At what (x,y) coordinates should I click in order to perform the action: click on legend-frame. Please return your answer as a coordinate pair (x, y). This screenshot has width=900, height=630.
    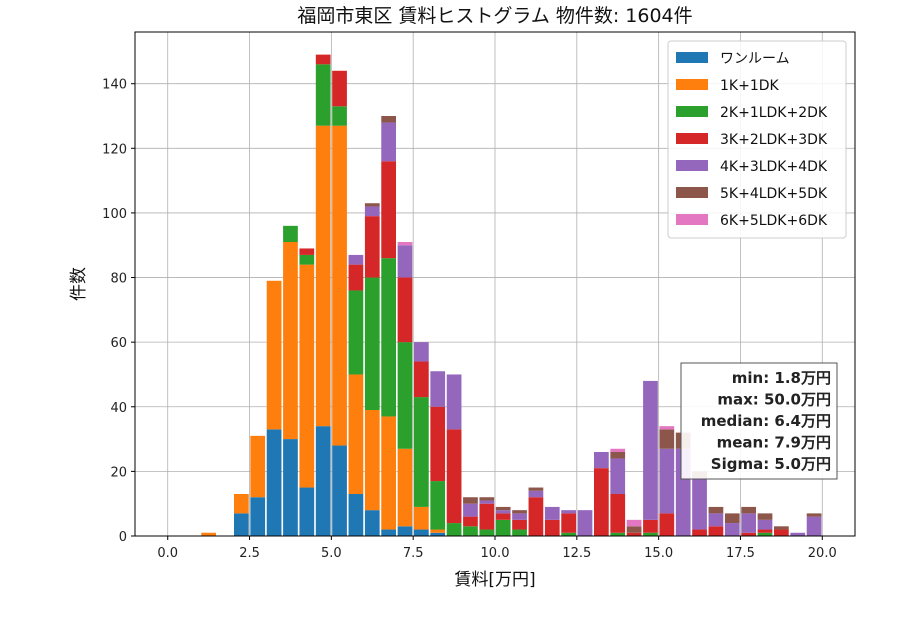
    Looking at the image, I should click on (757, 139).